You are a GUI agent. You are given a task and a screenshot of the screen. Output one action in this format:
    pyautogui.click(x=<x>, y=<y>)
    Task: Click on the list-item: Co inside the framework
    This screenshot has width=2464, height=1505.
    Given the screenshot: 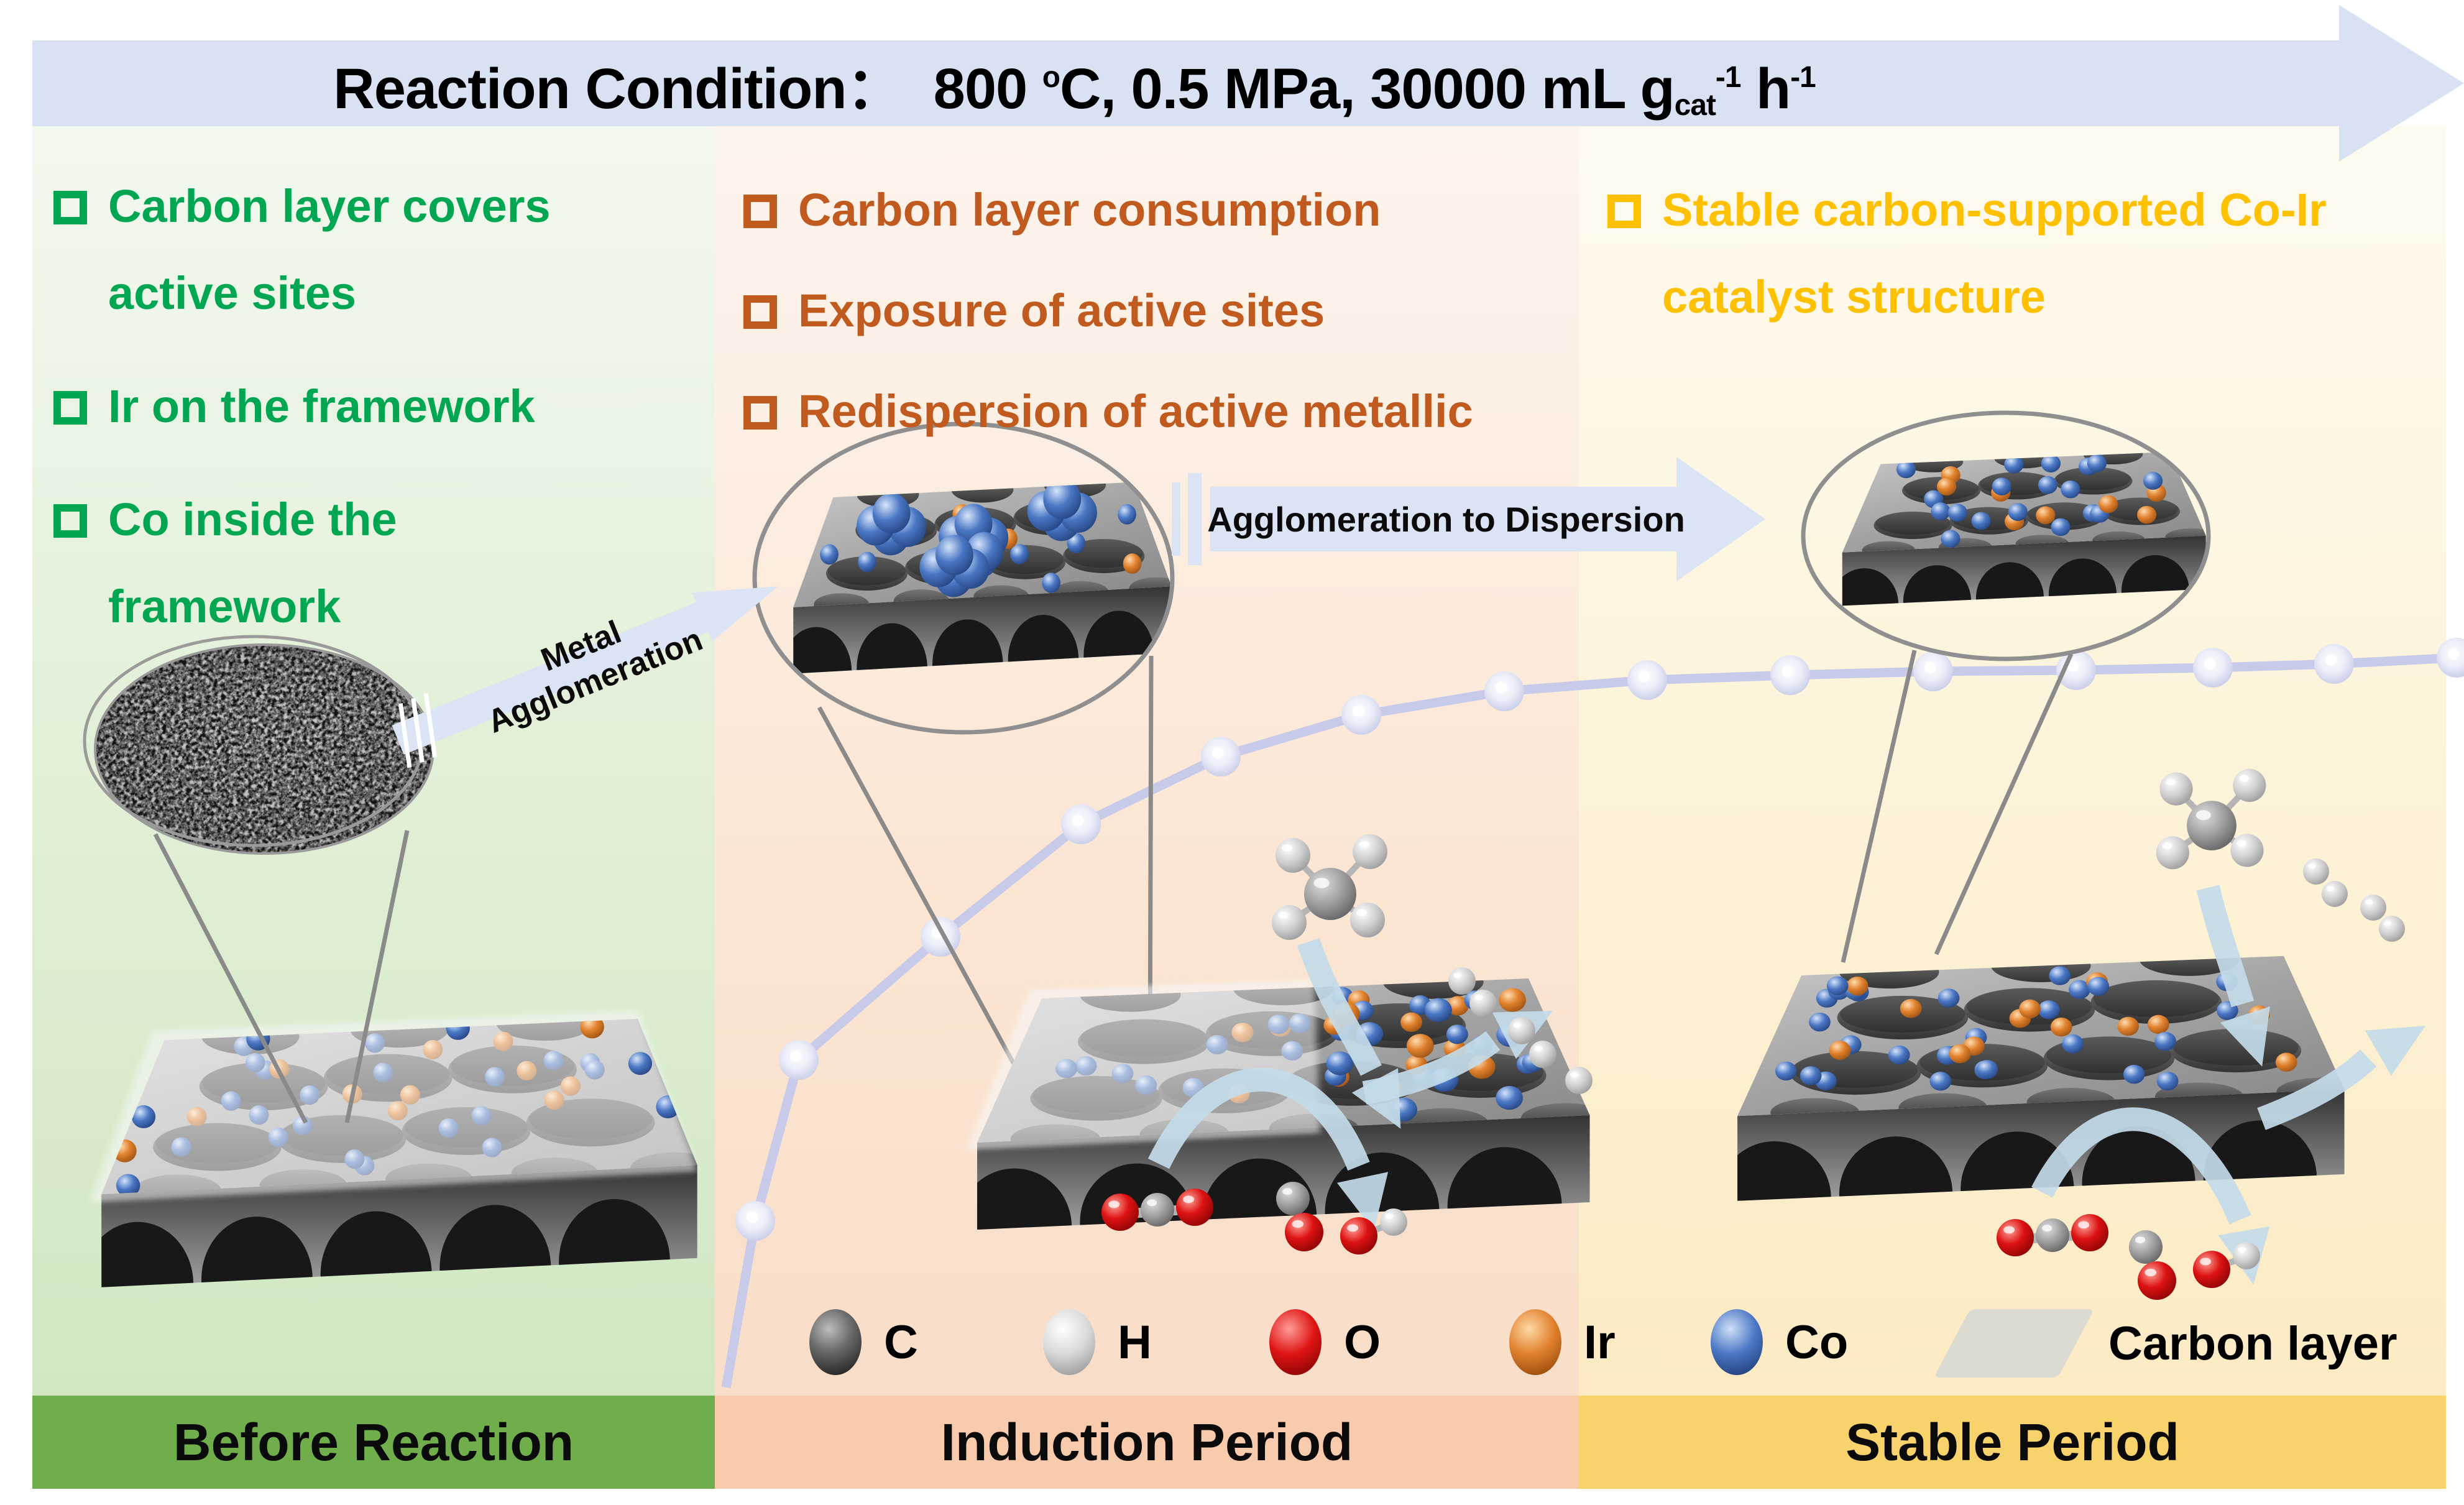 What is the action you would take?
    pyautogui.click(x=342, y=563)
    